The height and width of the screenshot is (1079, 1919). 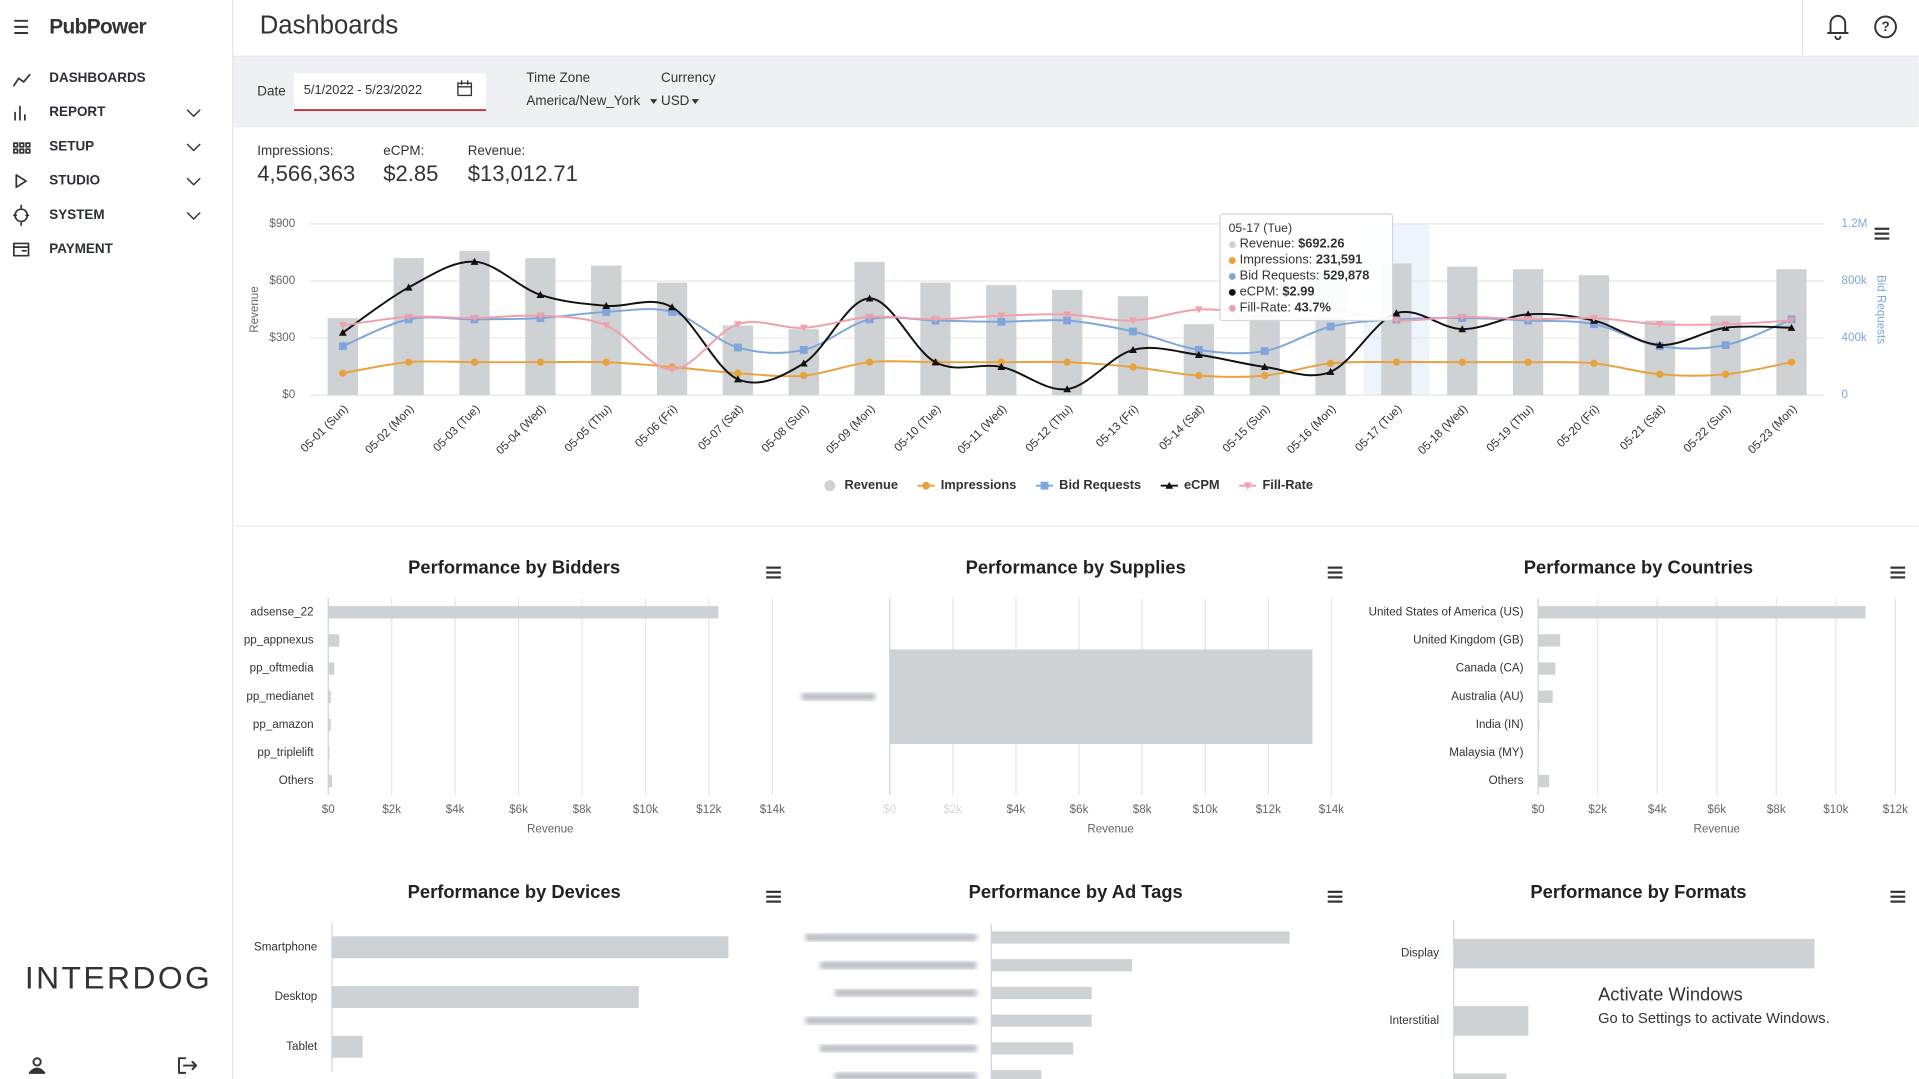 What do you see at coordinates (21, 27) in the screenshot?
I see `hamburger-button` at bounding box center [21, 27].